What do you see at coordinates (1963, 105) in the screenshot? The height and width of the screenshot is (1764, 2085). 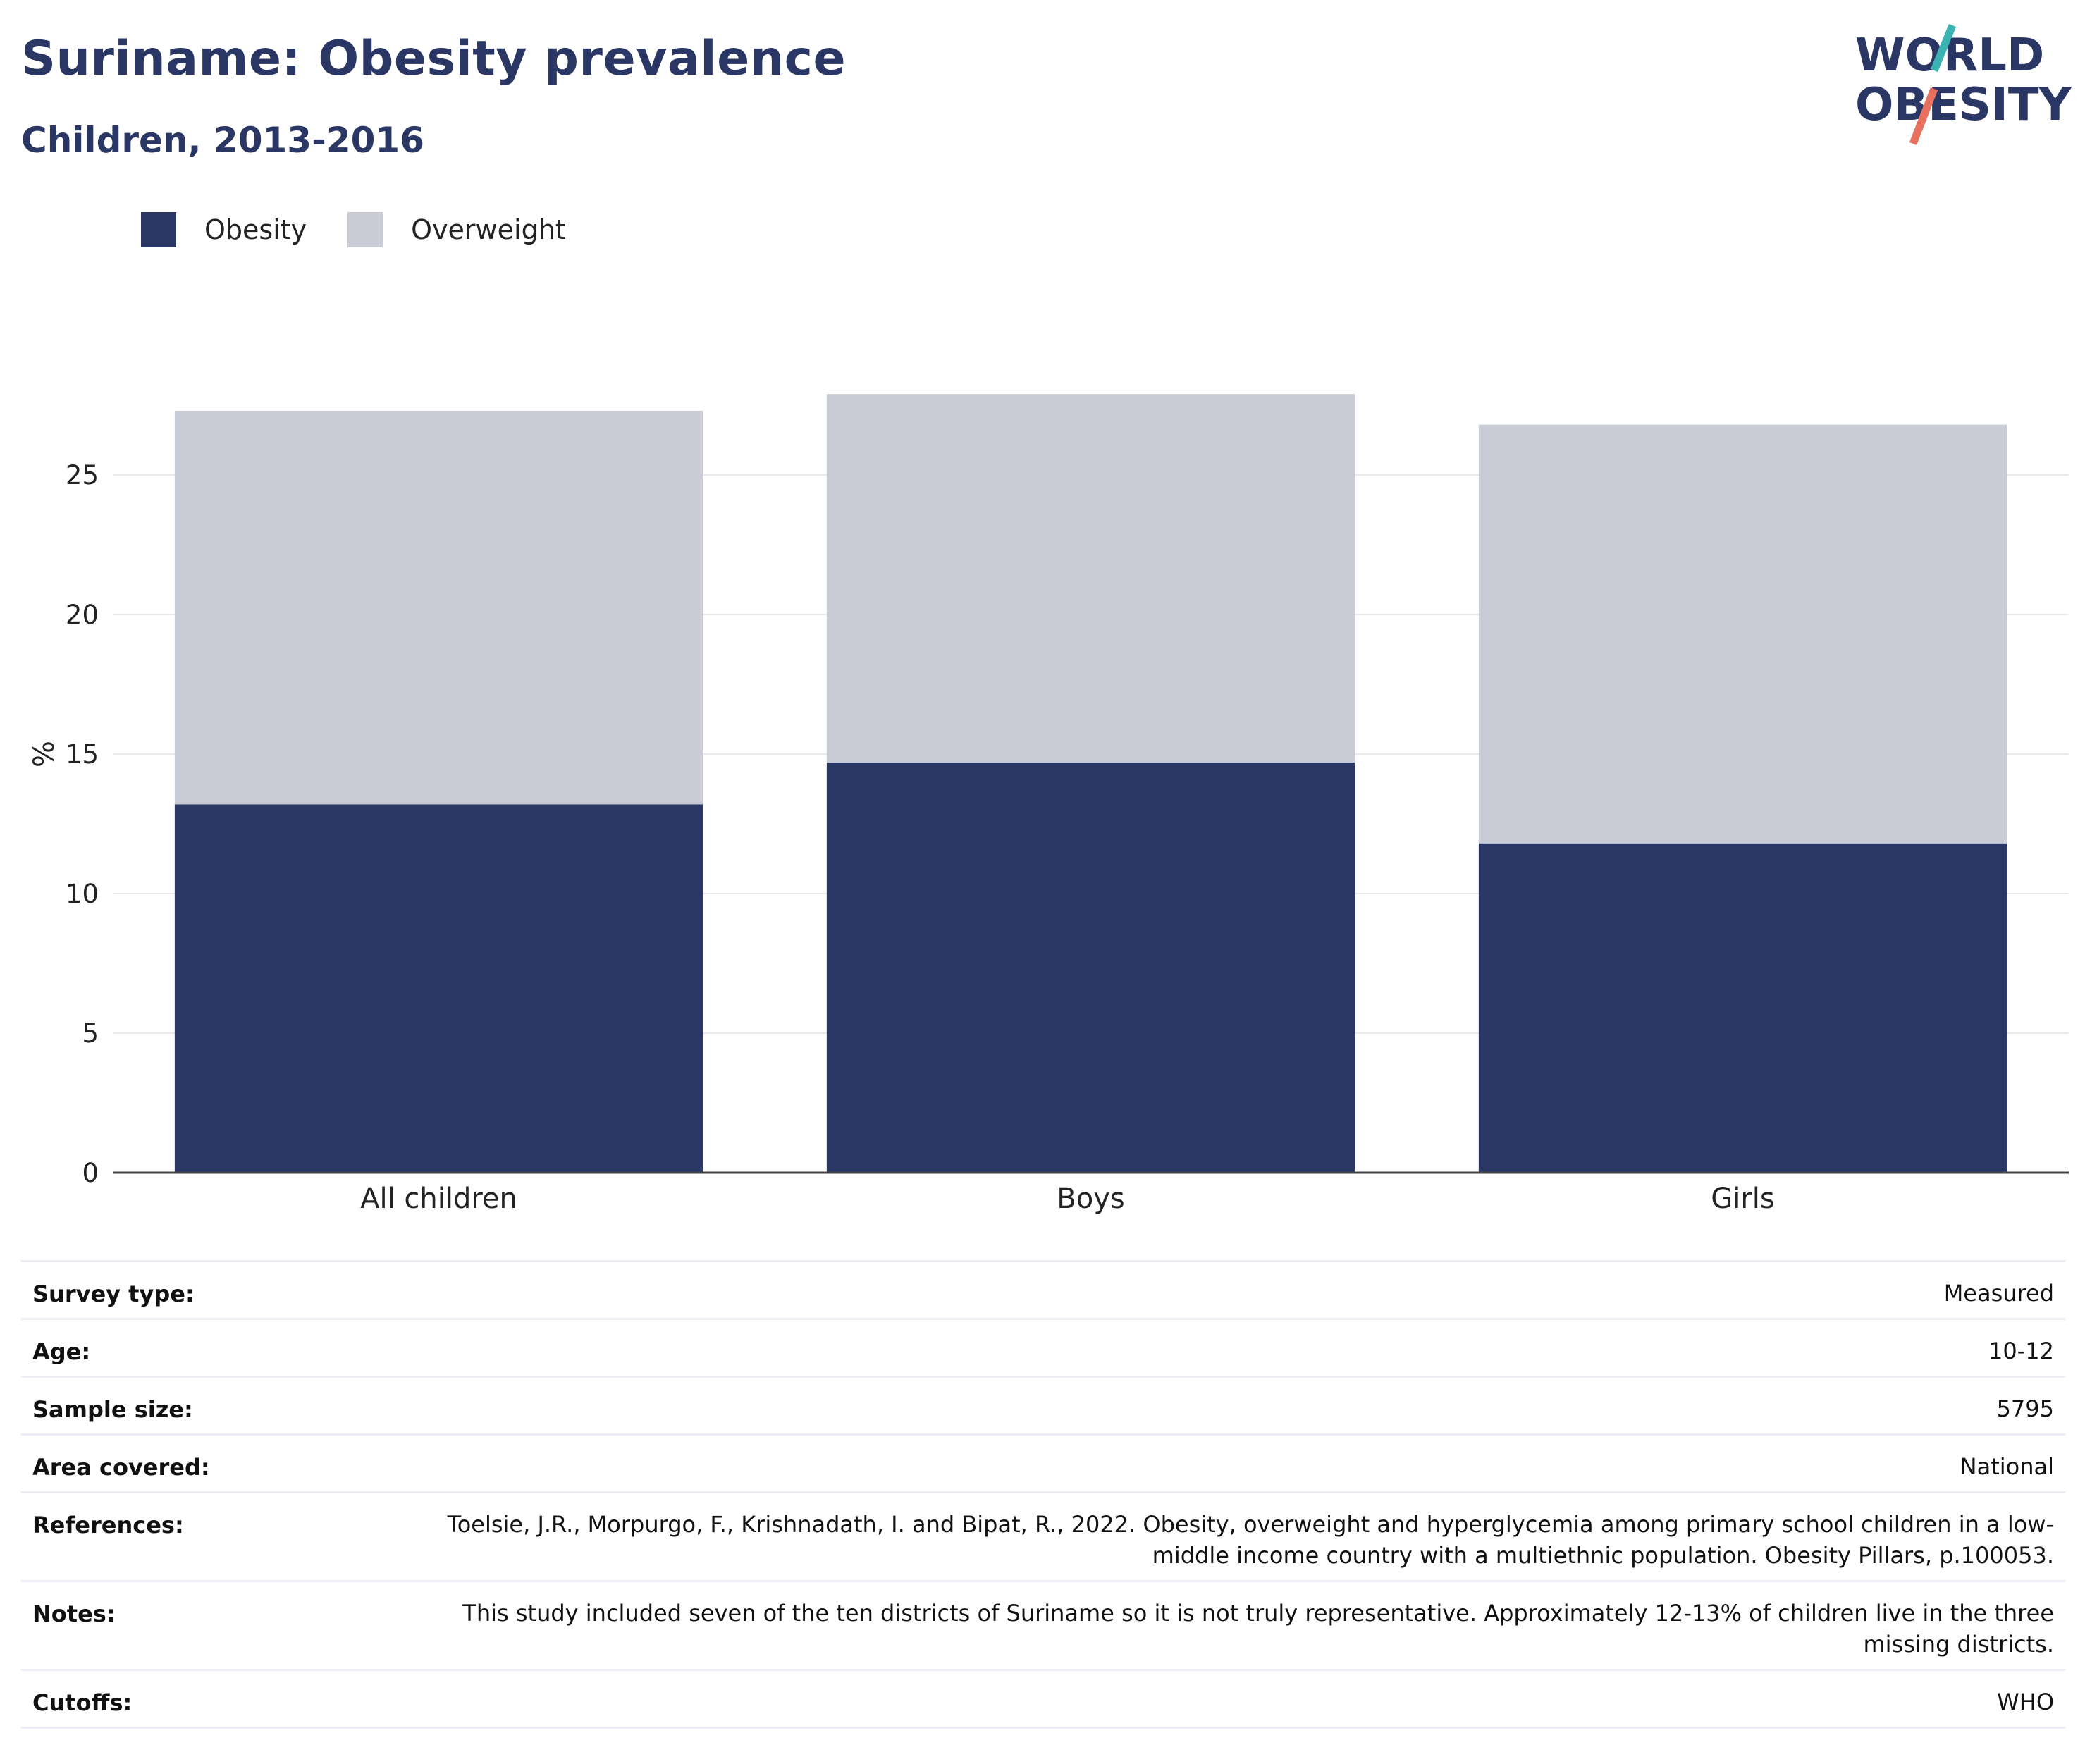 I see `logo-word-obesity: OBESITY` at bounding box center [1963, 105].